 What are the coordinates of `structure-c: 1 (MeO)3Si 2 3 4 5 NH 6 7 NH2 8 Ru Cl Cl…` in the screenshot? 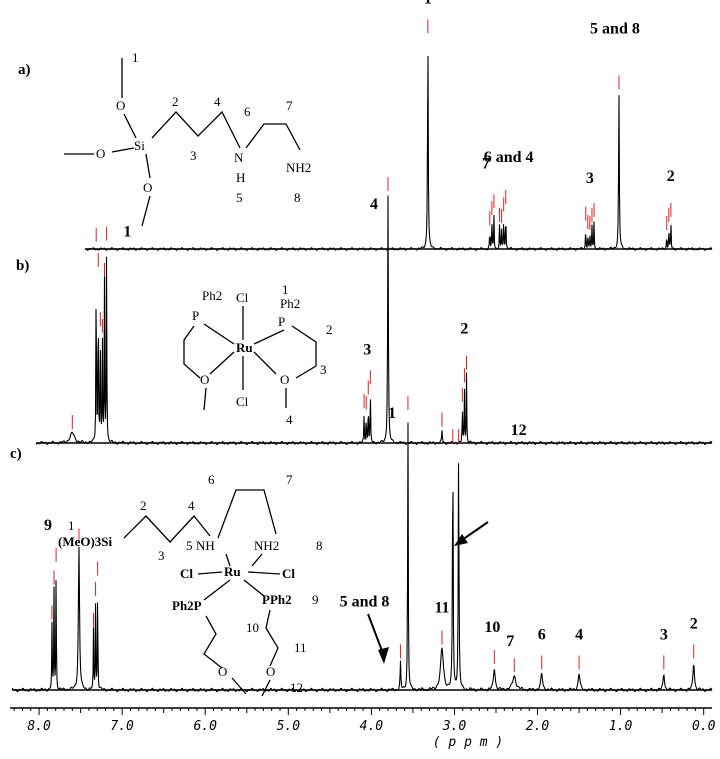 It's located at (190, 584).